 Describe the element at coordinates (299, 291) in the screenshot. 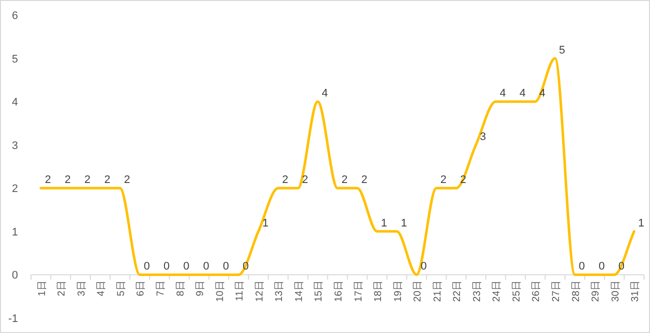

I see `x-tick-label: 14日` at that location.